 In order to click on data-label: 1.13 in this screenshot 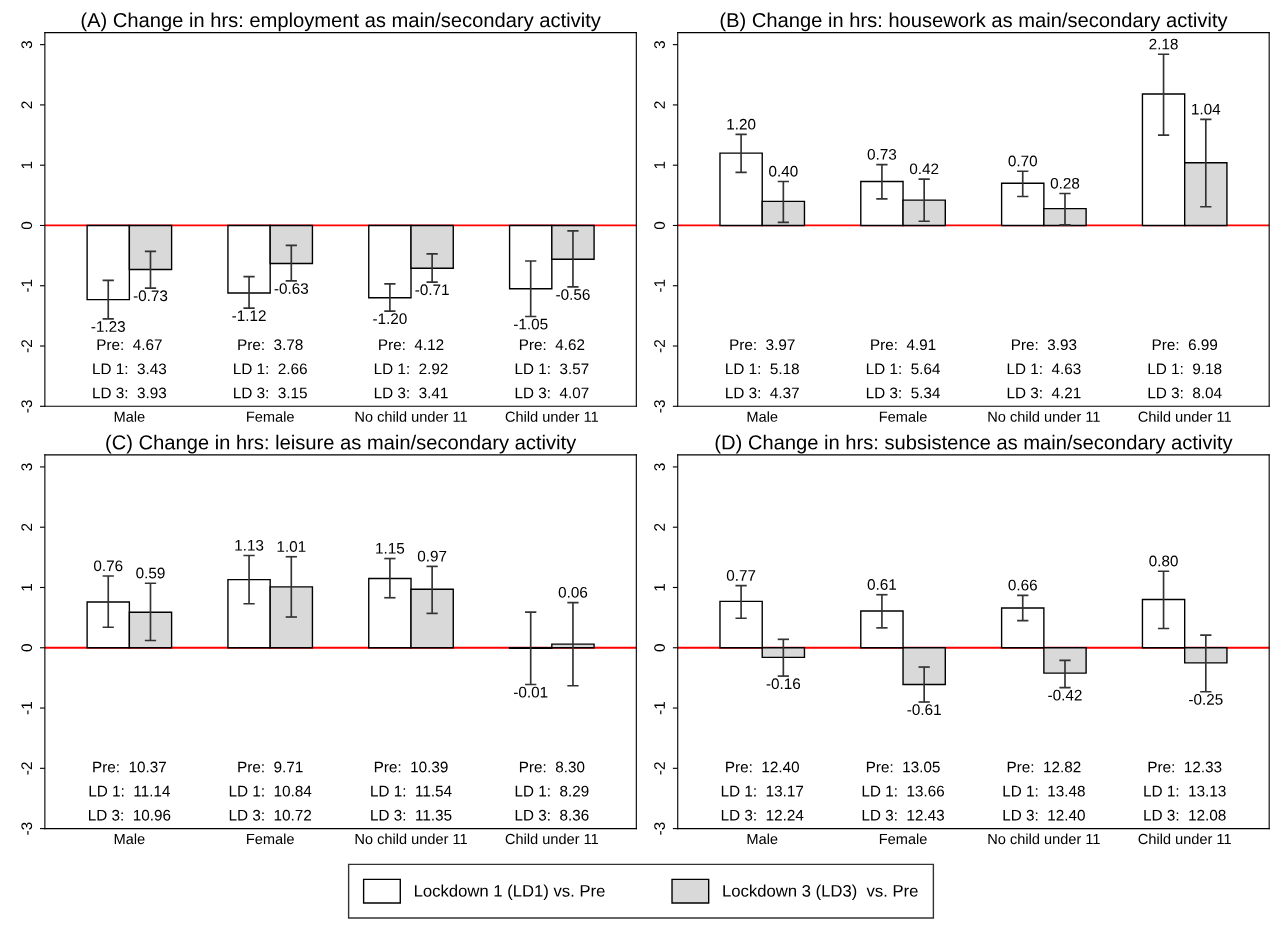, I will do `click(249, 545)`.